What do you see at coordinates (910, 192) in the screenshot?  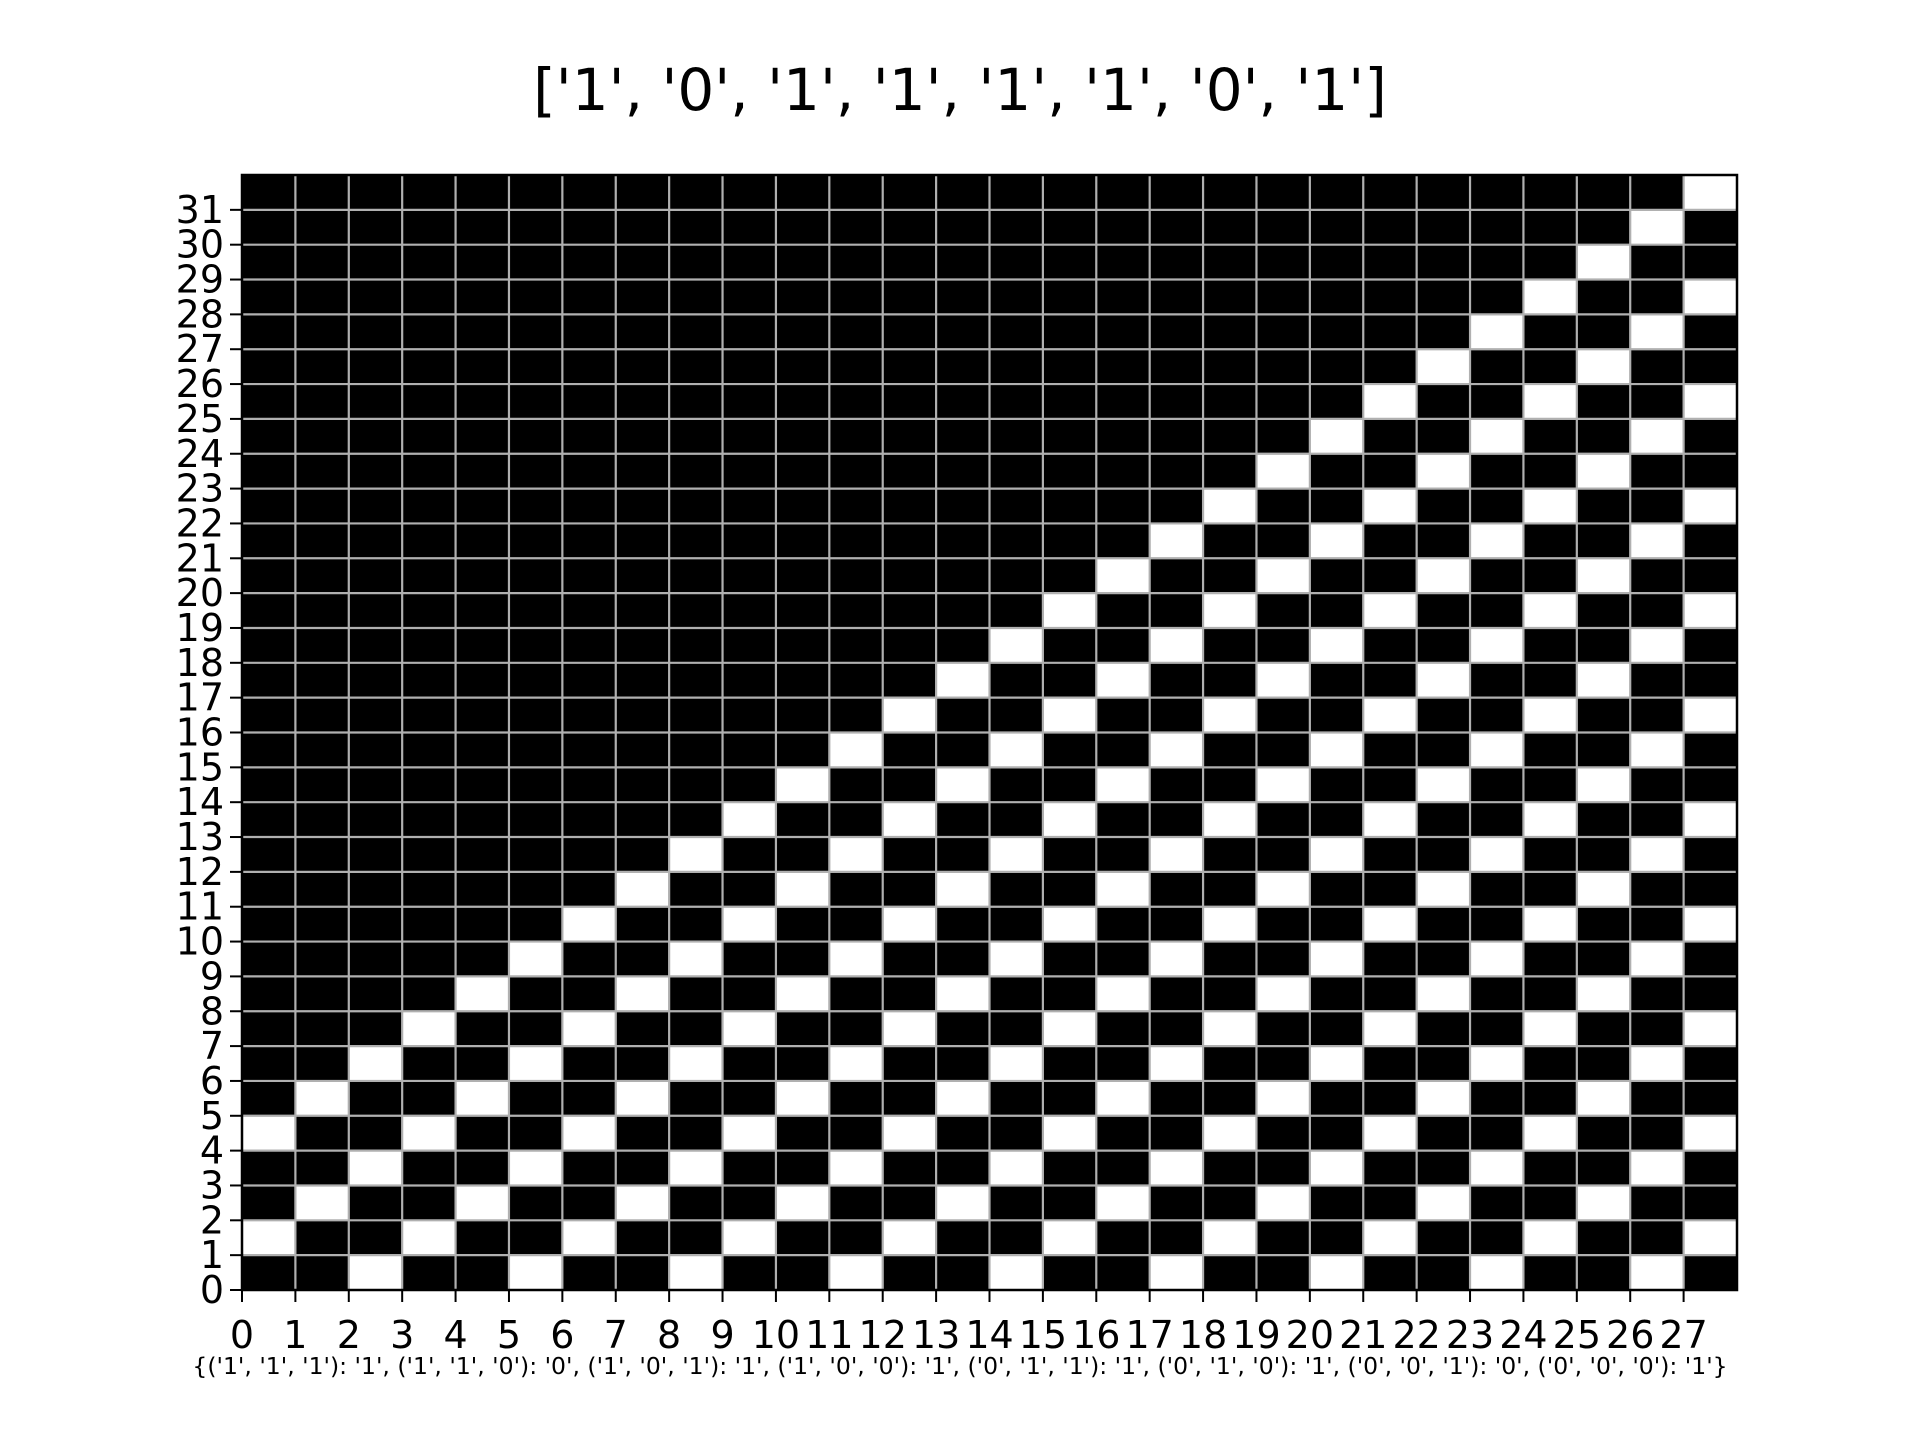 I see `cell-r0-c12` at bounding box center [910, 192].